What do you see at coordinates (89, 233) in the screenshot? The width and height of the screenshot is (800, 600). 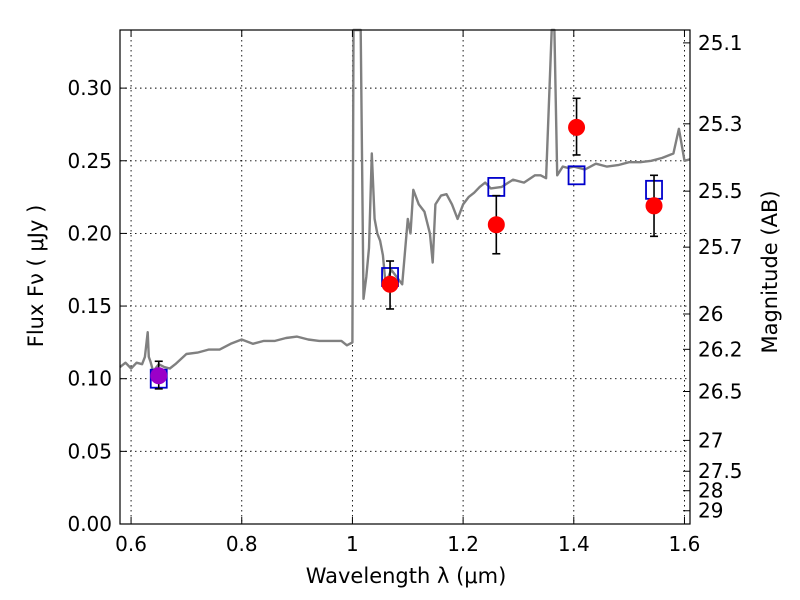 I see `y-tick-label: 0.20` at bounding box center [89, 233].